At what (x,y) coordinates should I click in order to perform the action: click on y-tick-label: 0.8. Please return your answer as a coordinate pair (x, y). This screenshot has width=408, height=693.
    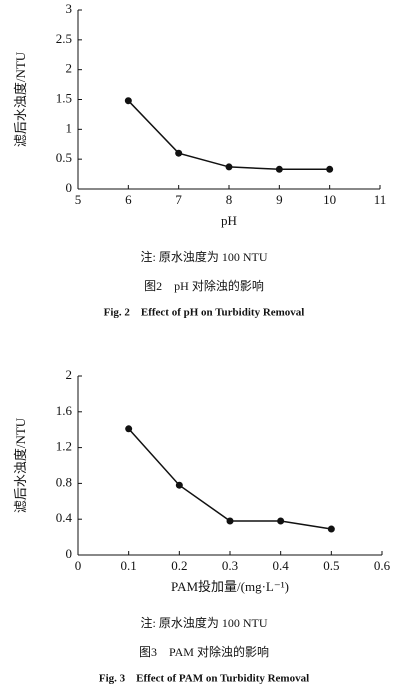
    Looking at the image, I should click on (64, 481).